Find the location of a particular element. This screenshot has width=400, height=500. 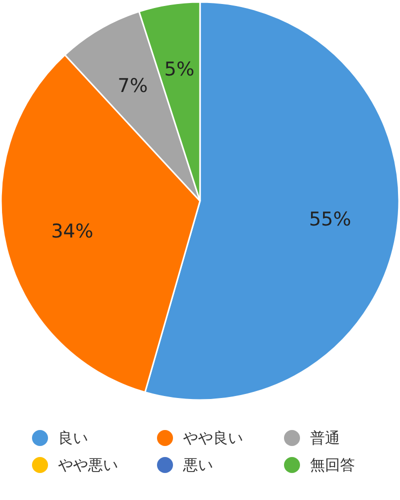

legend-label: 良い is located at coordinates (73, 438).